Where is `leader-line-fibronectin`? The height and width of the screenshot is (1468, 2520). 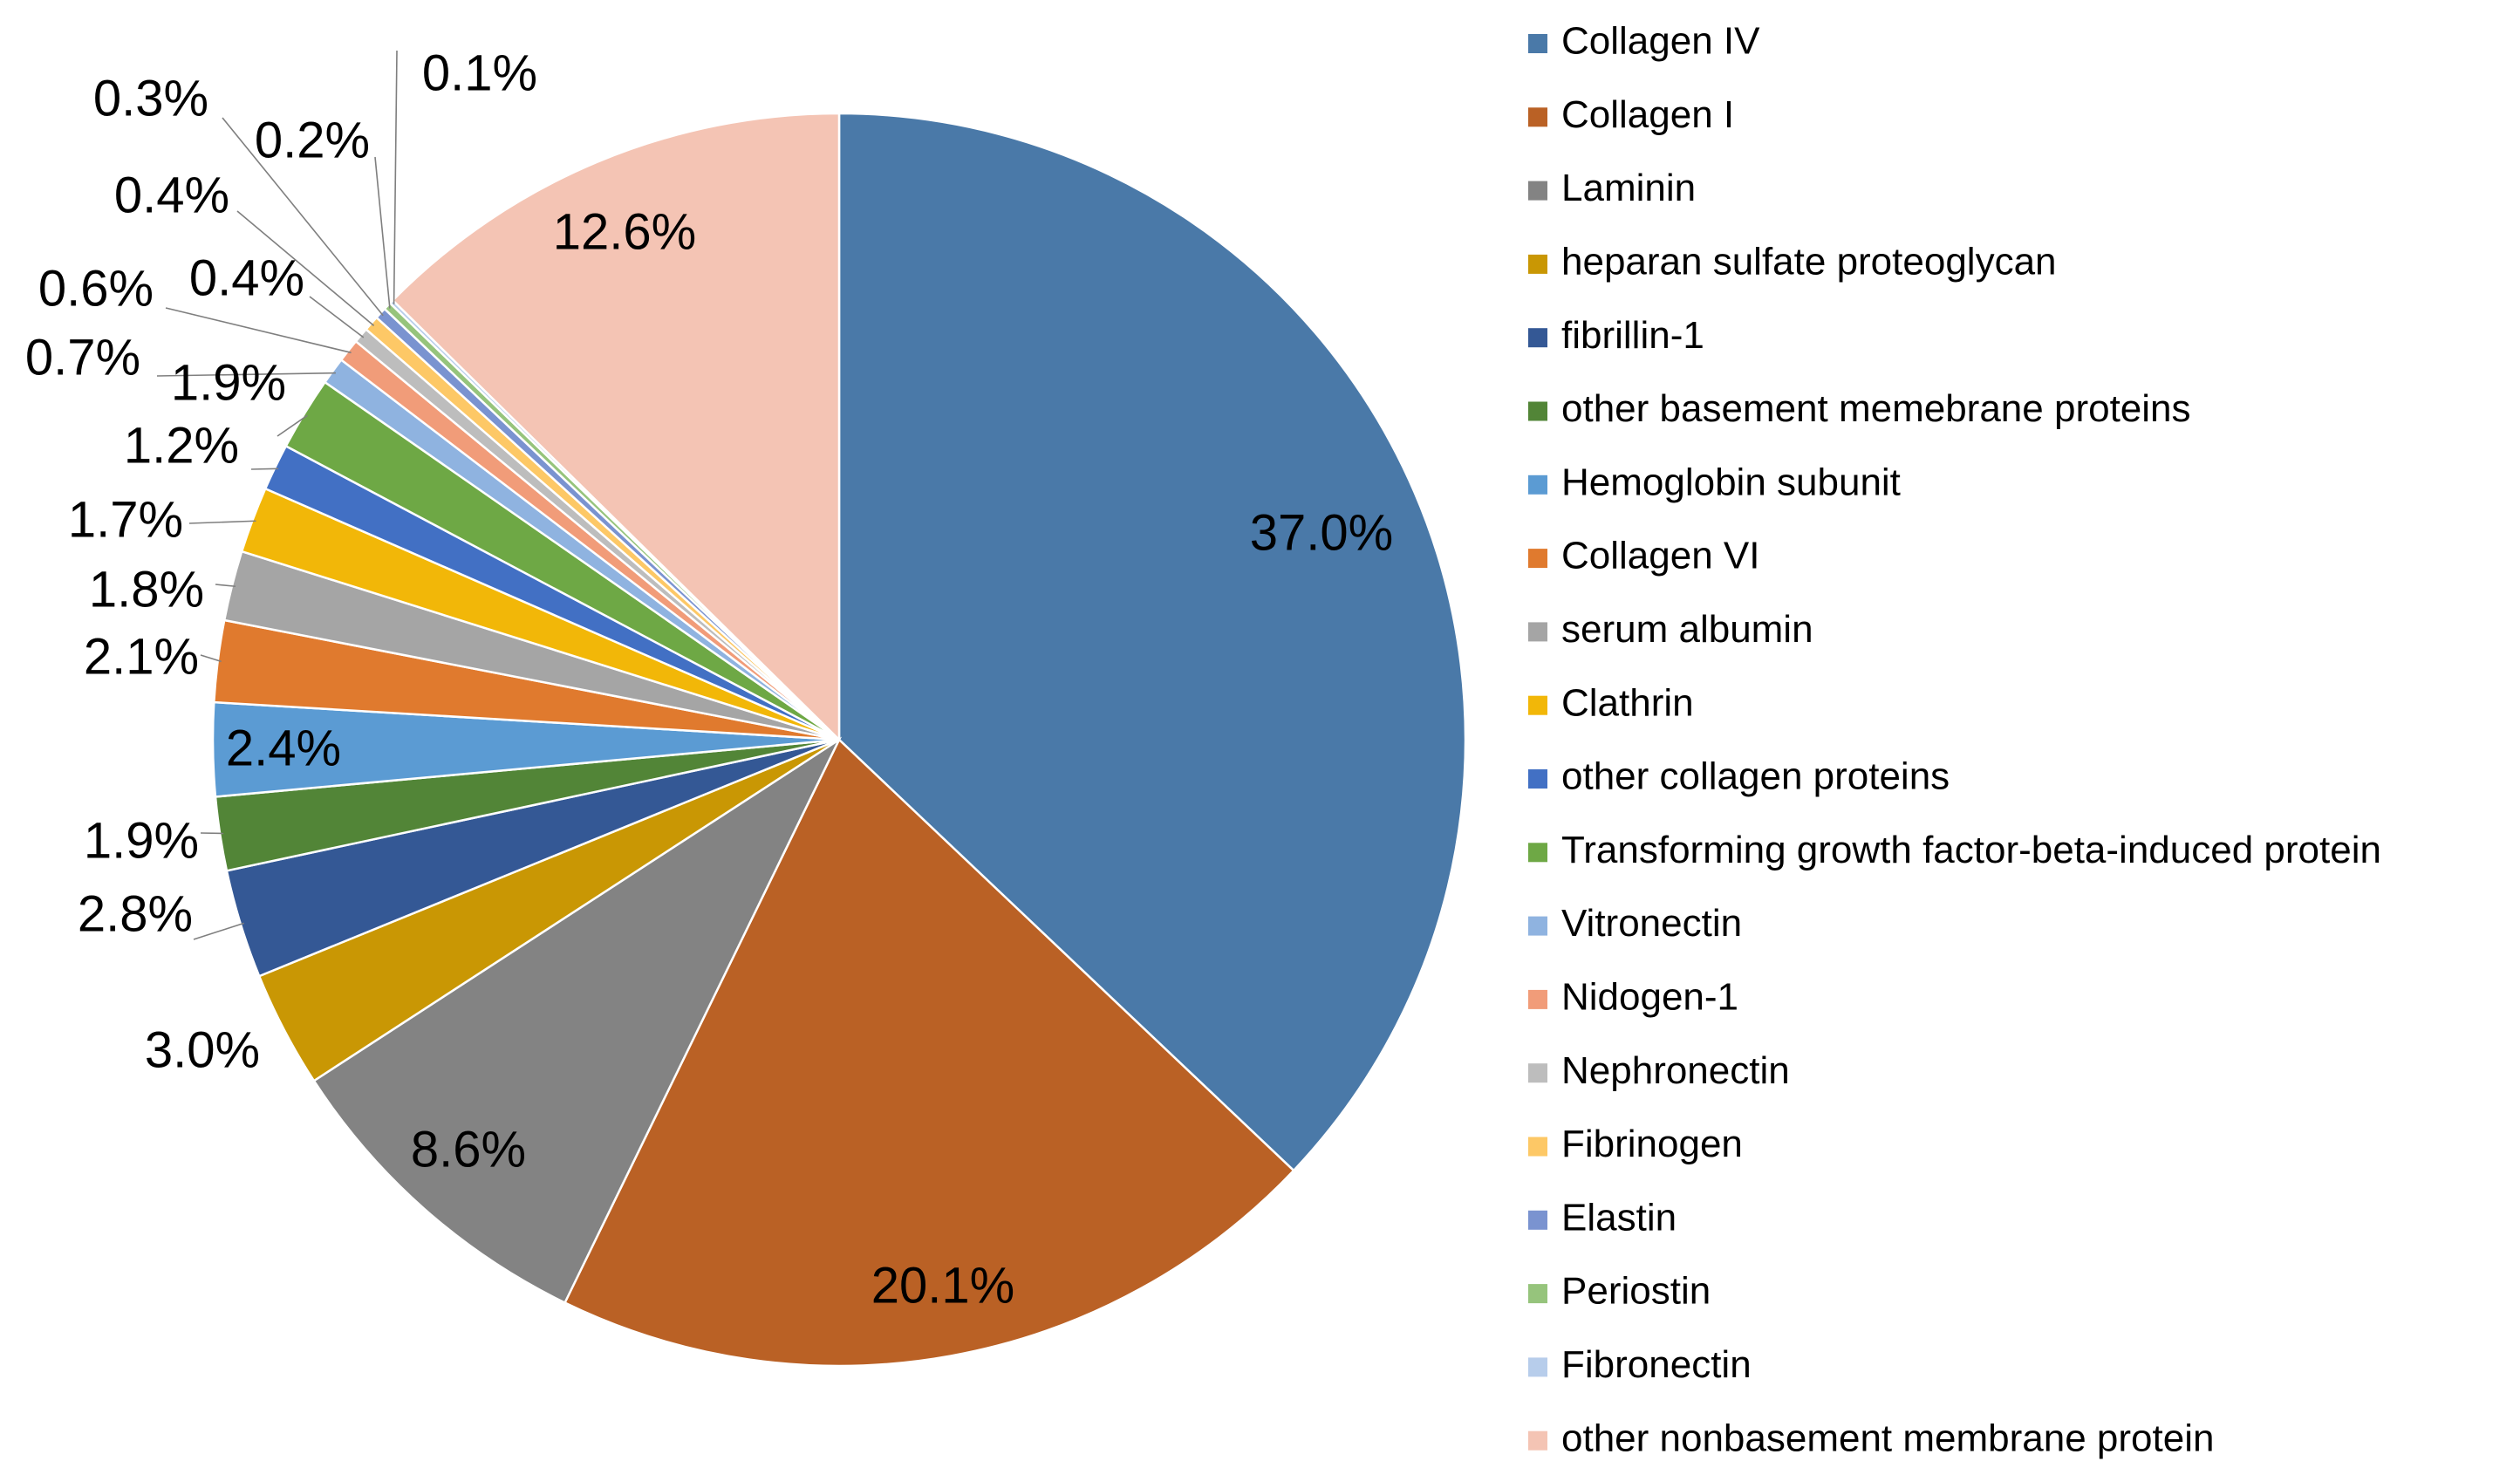 leader-line-fibronectin is located at coordinates (395, 177).